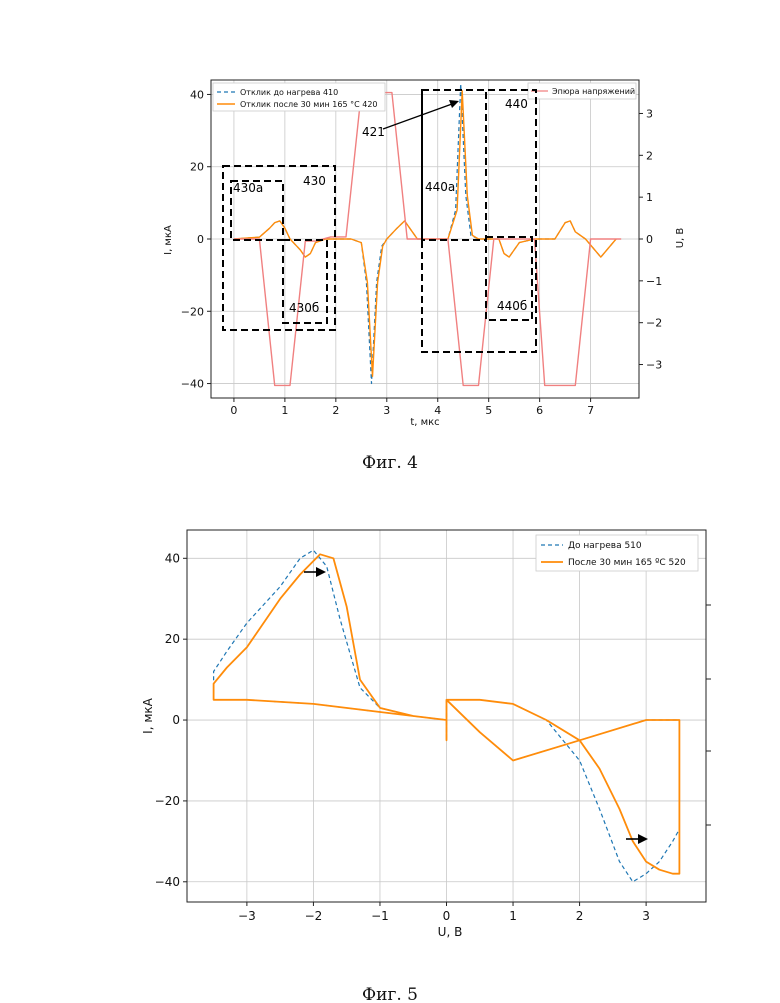 This screenshot has height=1003, width=780. I want to click on legend-label-before-heating: Отклик до нагрева 410, so click(289, 92).